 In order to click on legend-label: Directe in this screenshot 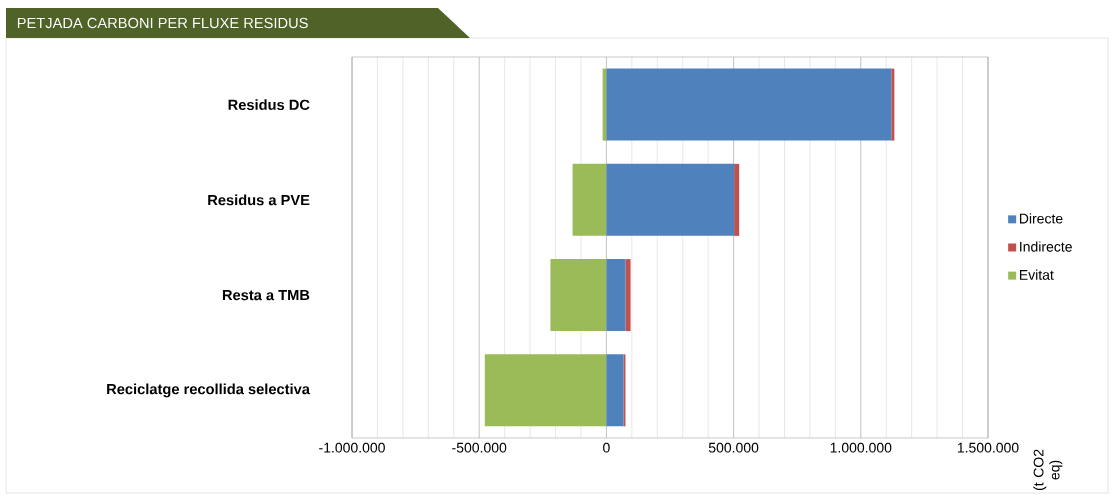, I will do `click(1041, 218)`.